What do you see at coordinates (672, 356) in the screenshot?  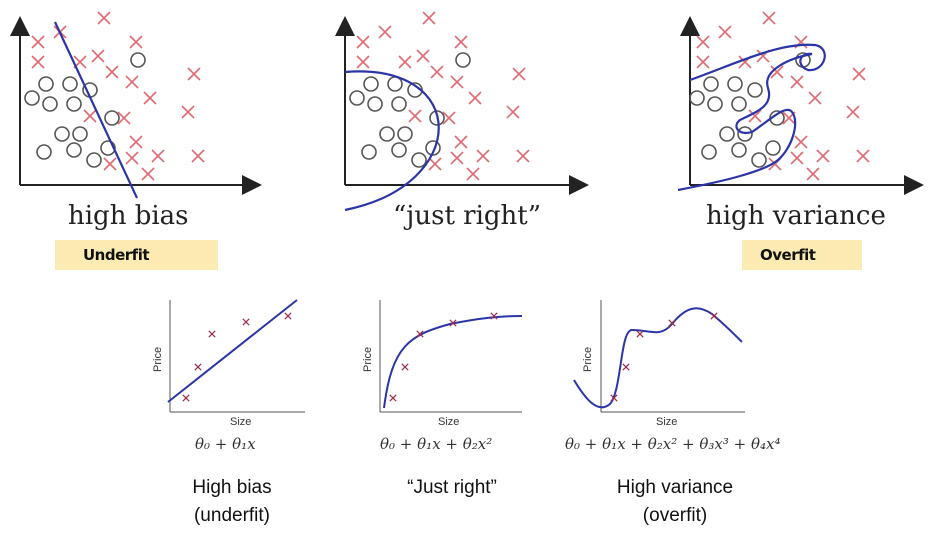 I see `panelC-axes` at bounding box center [672, 356].